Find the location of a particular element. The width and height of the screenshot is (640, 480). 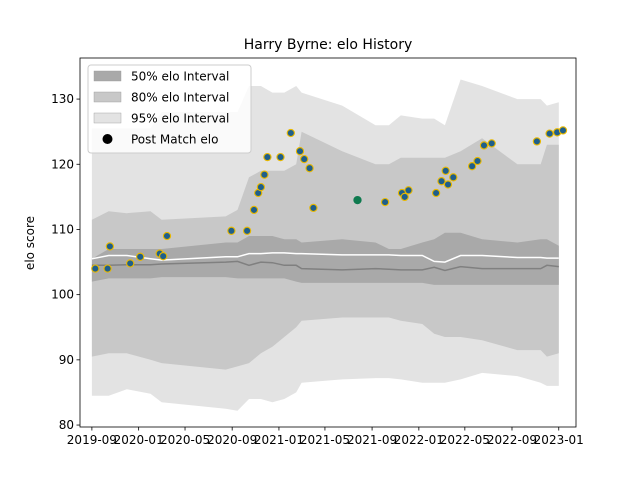

legend-marker is located at coordinates (107, 139).